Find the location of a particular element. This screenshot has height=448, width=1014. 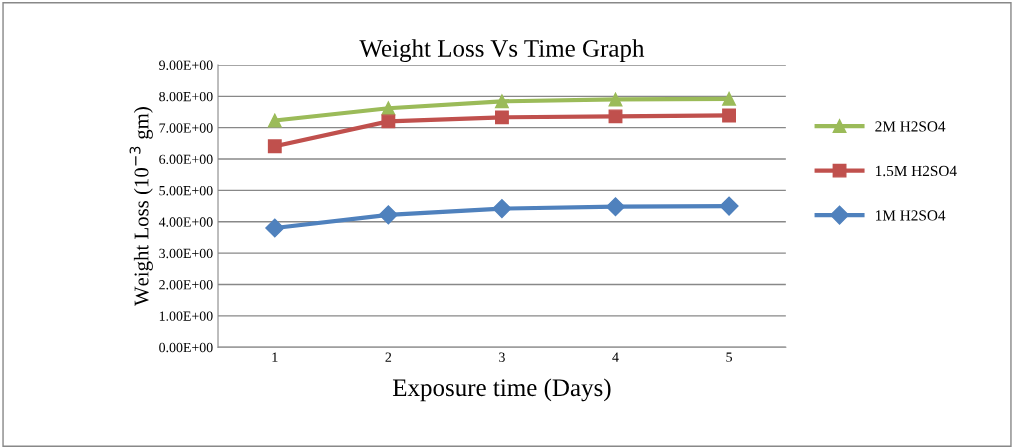

y-tick-label: 7.00E+00 is located at coordinates (186, 128).